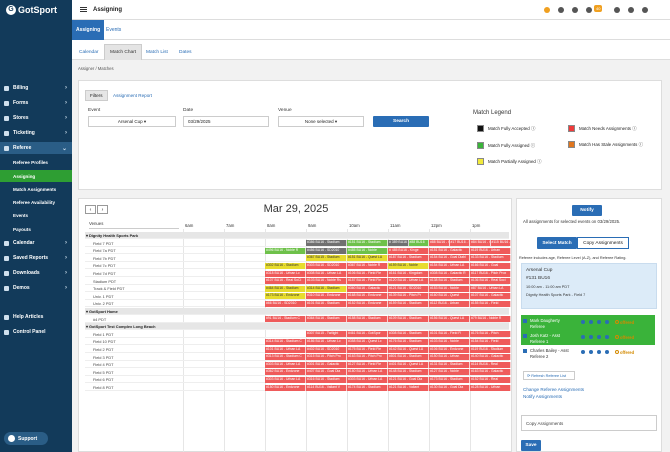 This screenshot has height=452, width=670. Describe the element at coordinates (449, 349) in the screenshot. I see `match-cell: #106 BU16 - Endzone` at that location.